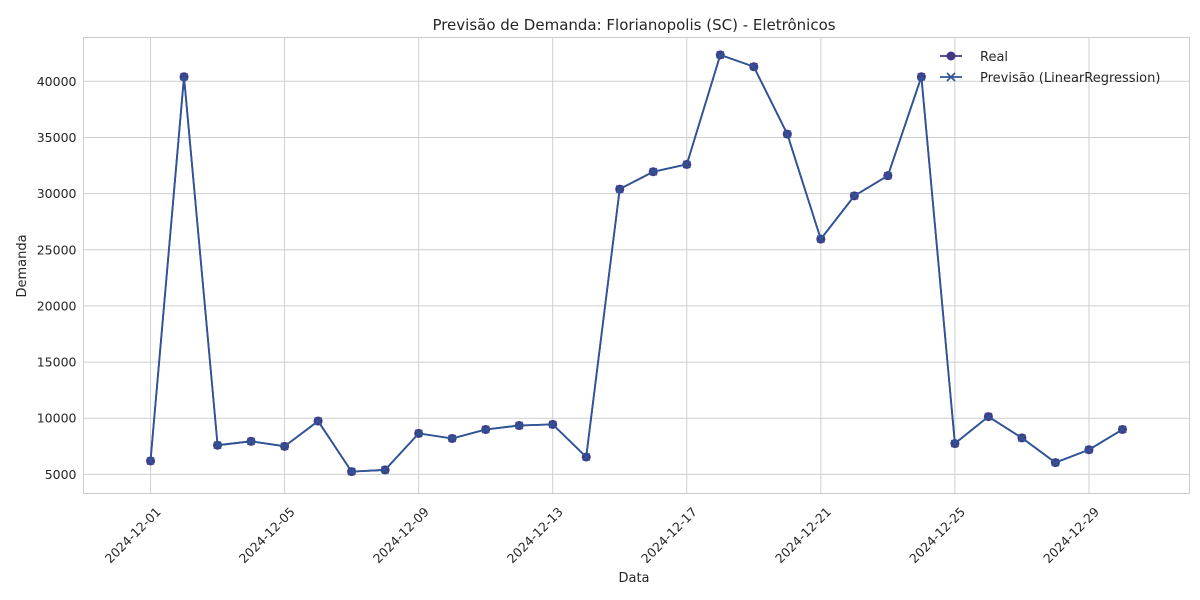 Image resolution: width=1200 pixels, height=600 pixels. What do you see at coordinates (57, 249) in the screenshot?
I see `y-tick-label: 25000` at bounding box center [57, 249].